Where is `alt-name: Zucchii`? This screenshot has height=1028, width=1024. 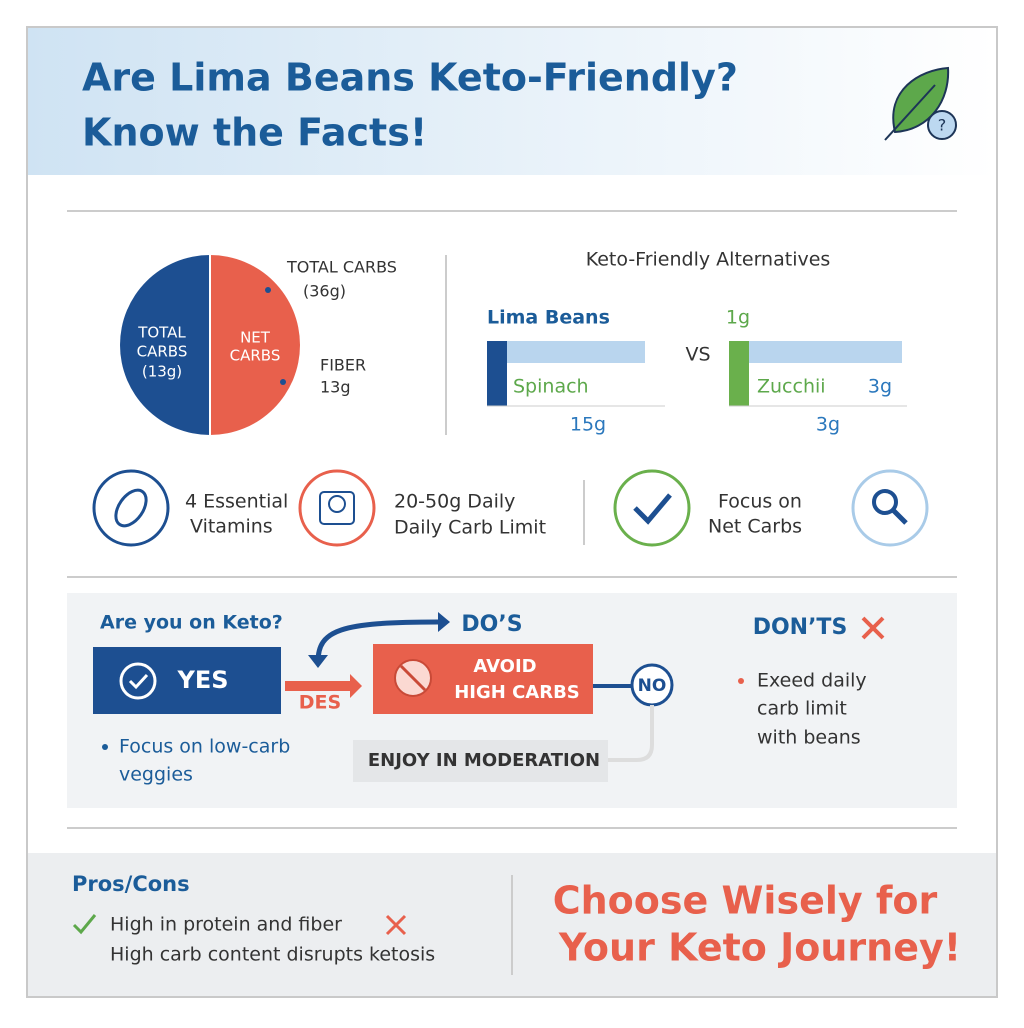
alt-name: Zucchii is located at coordinates (791, 387).